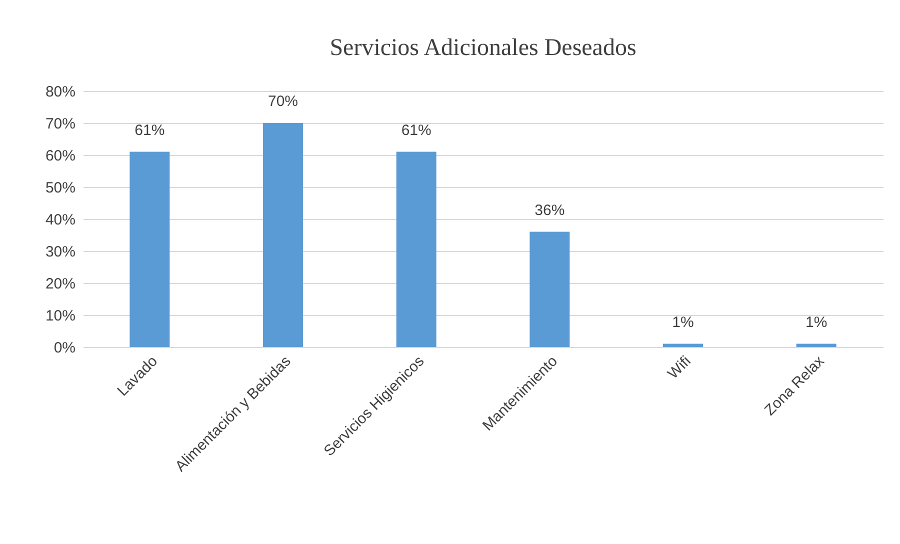 Image resolution: width=900 pixels, height=544 pixels. I want to click on y-tick-label: 0%, so click(65, 348).